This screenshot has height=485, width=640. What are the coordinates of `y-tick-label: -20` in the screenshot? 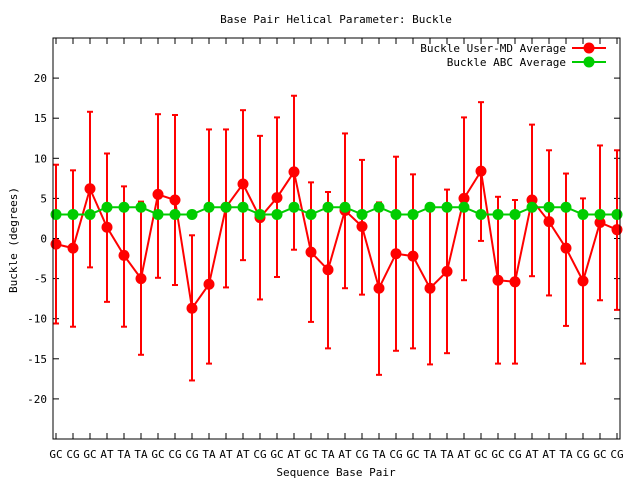 It's located at (37, 399).